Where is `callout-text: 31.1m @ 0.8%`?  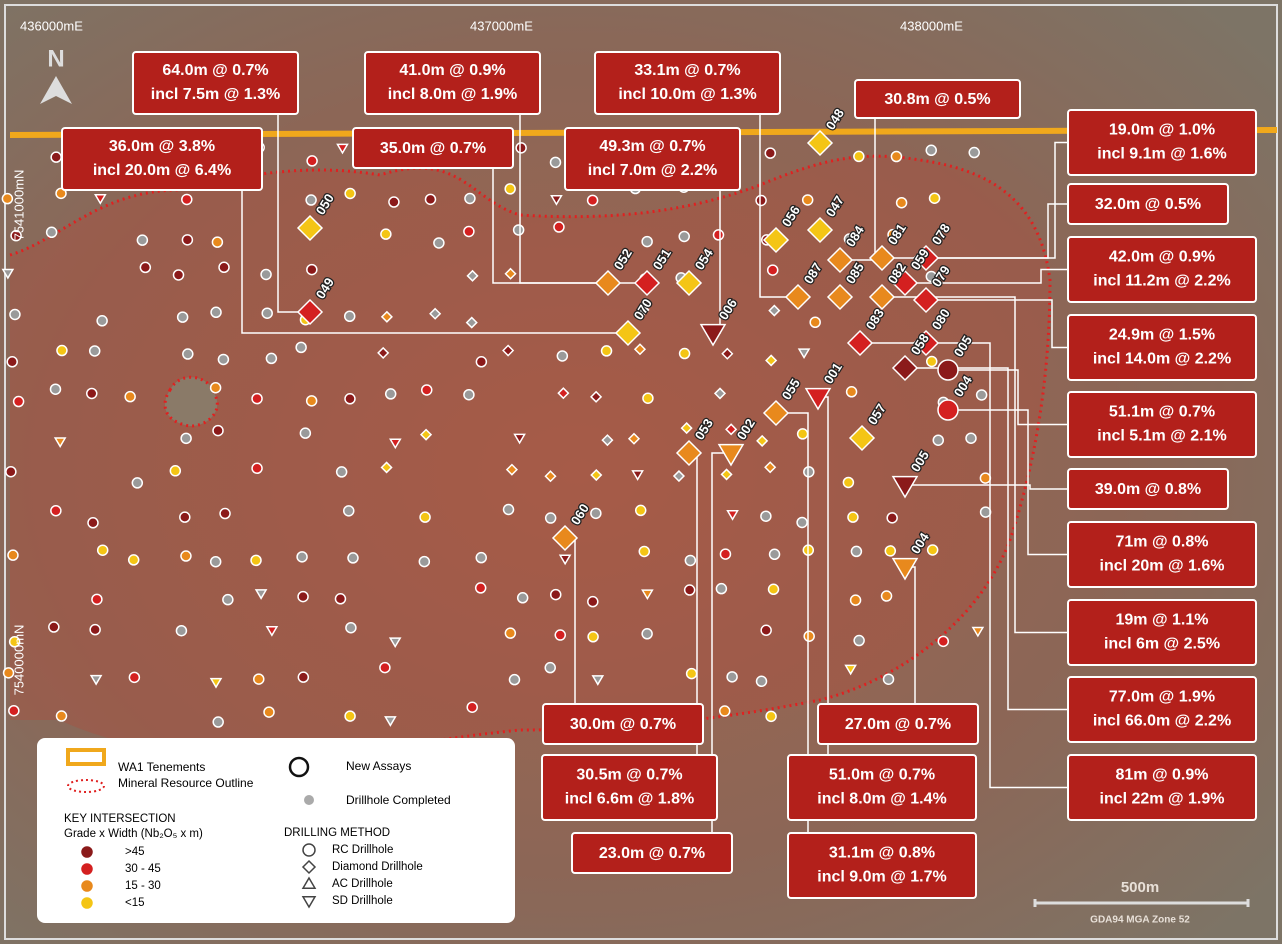
callout-text: 31.1m @ 0.8% is located at coordinates (882, 853).